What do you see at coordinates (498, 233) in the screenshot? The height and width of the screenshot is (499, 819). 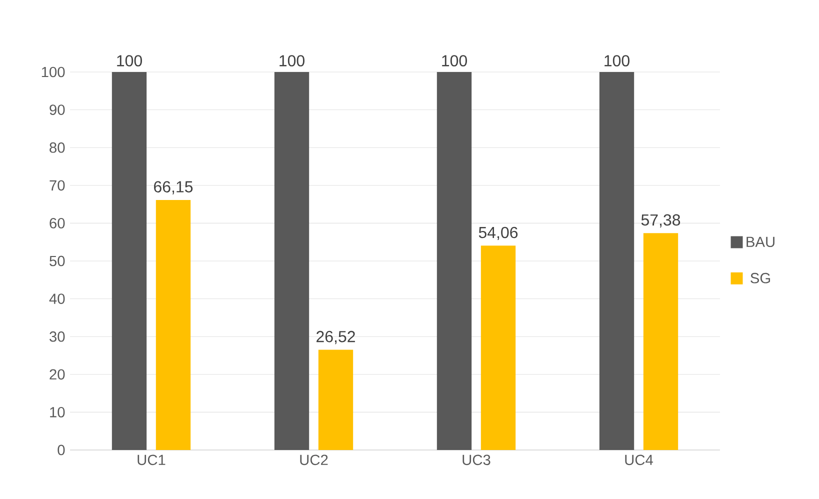 I see `data-label: 54,06` at bounding box center [498, 233].